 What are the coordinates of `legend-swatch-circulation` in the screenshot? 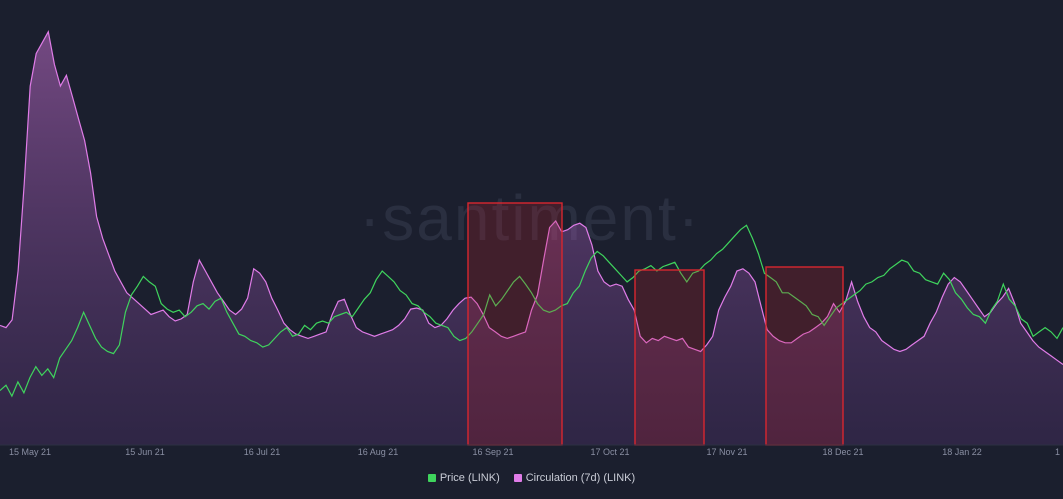 It's located at (517, 478).